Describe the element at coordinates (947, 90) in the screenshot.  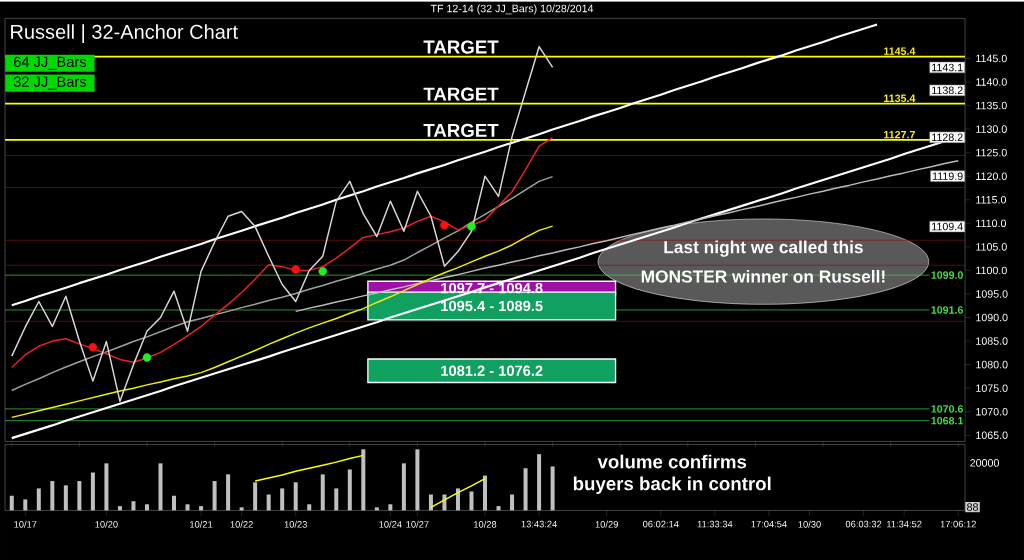
I see `annotation: 1138.2` at that location.